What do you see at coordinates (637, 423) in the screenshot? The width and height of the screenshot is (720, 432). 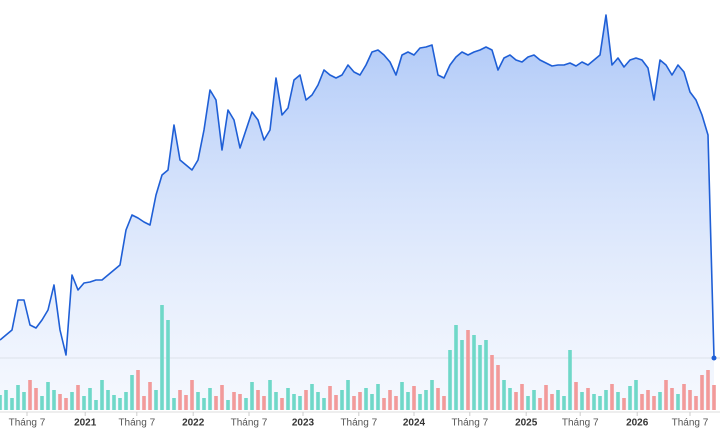 I see `x-tick-label: 2026` at bounding box center [637, 423].